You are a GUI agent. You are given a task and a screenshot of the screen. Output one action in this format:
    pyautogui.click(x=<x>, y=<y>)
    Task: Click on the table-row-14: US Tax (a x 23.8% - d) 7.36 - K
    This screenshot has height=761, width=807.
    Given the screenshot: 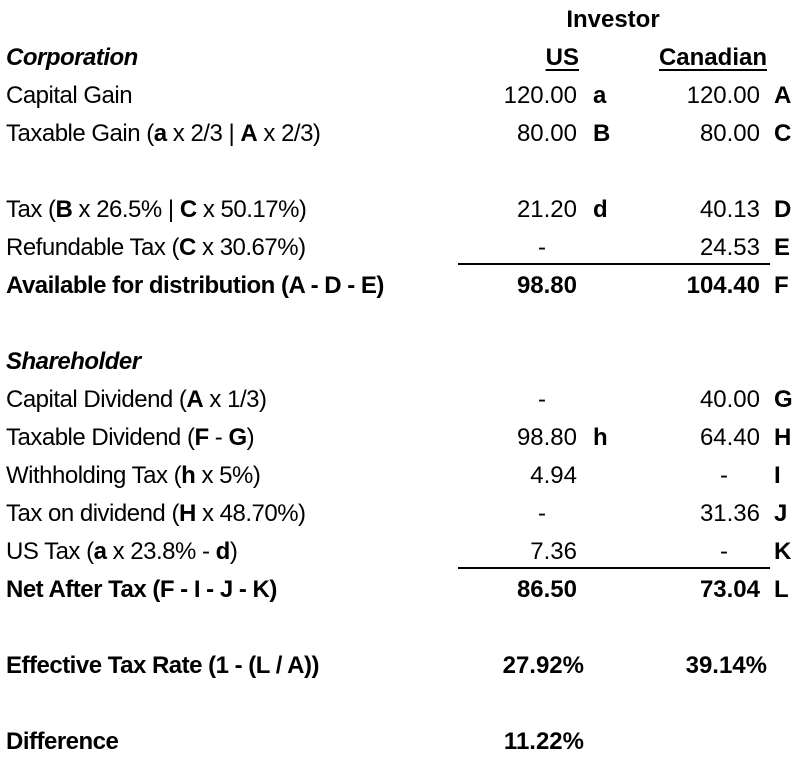 What is the action you would take?
    pyautogui.click(x=403, y=552)
    